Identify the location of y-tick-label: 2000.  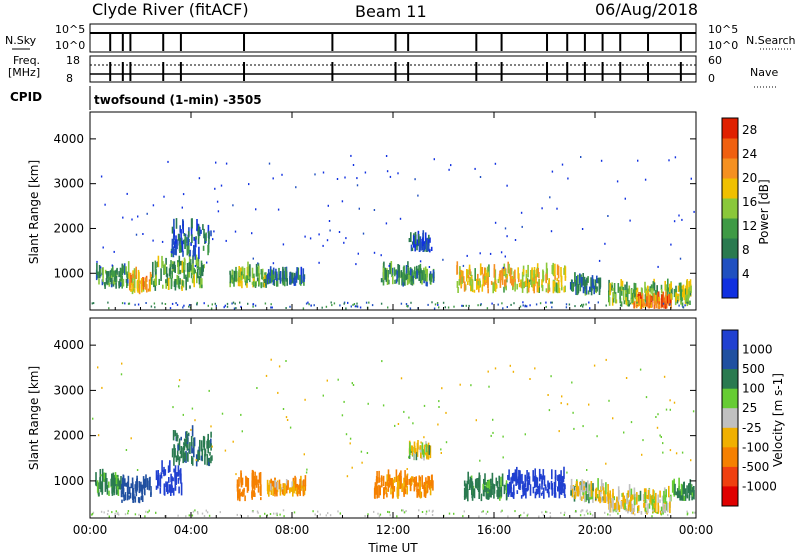
(68, 436).